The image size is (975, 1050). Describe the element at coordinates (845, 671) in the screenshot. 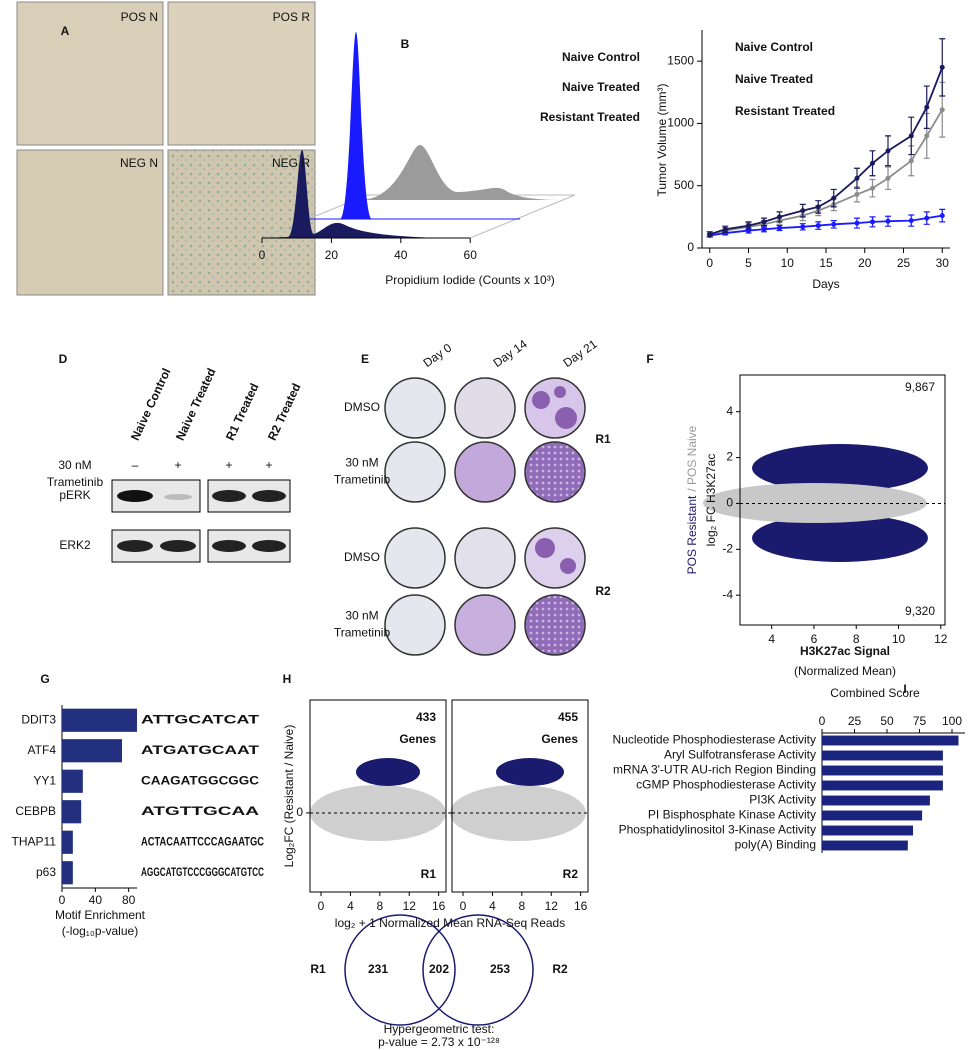

I see `x-axis-label: (Normalized Mean)` at that location.